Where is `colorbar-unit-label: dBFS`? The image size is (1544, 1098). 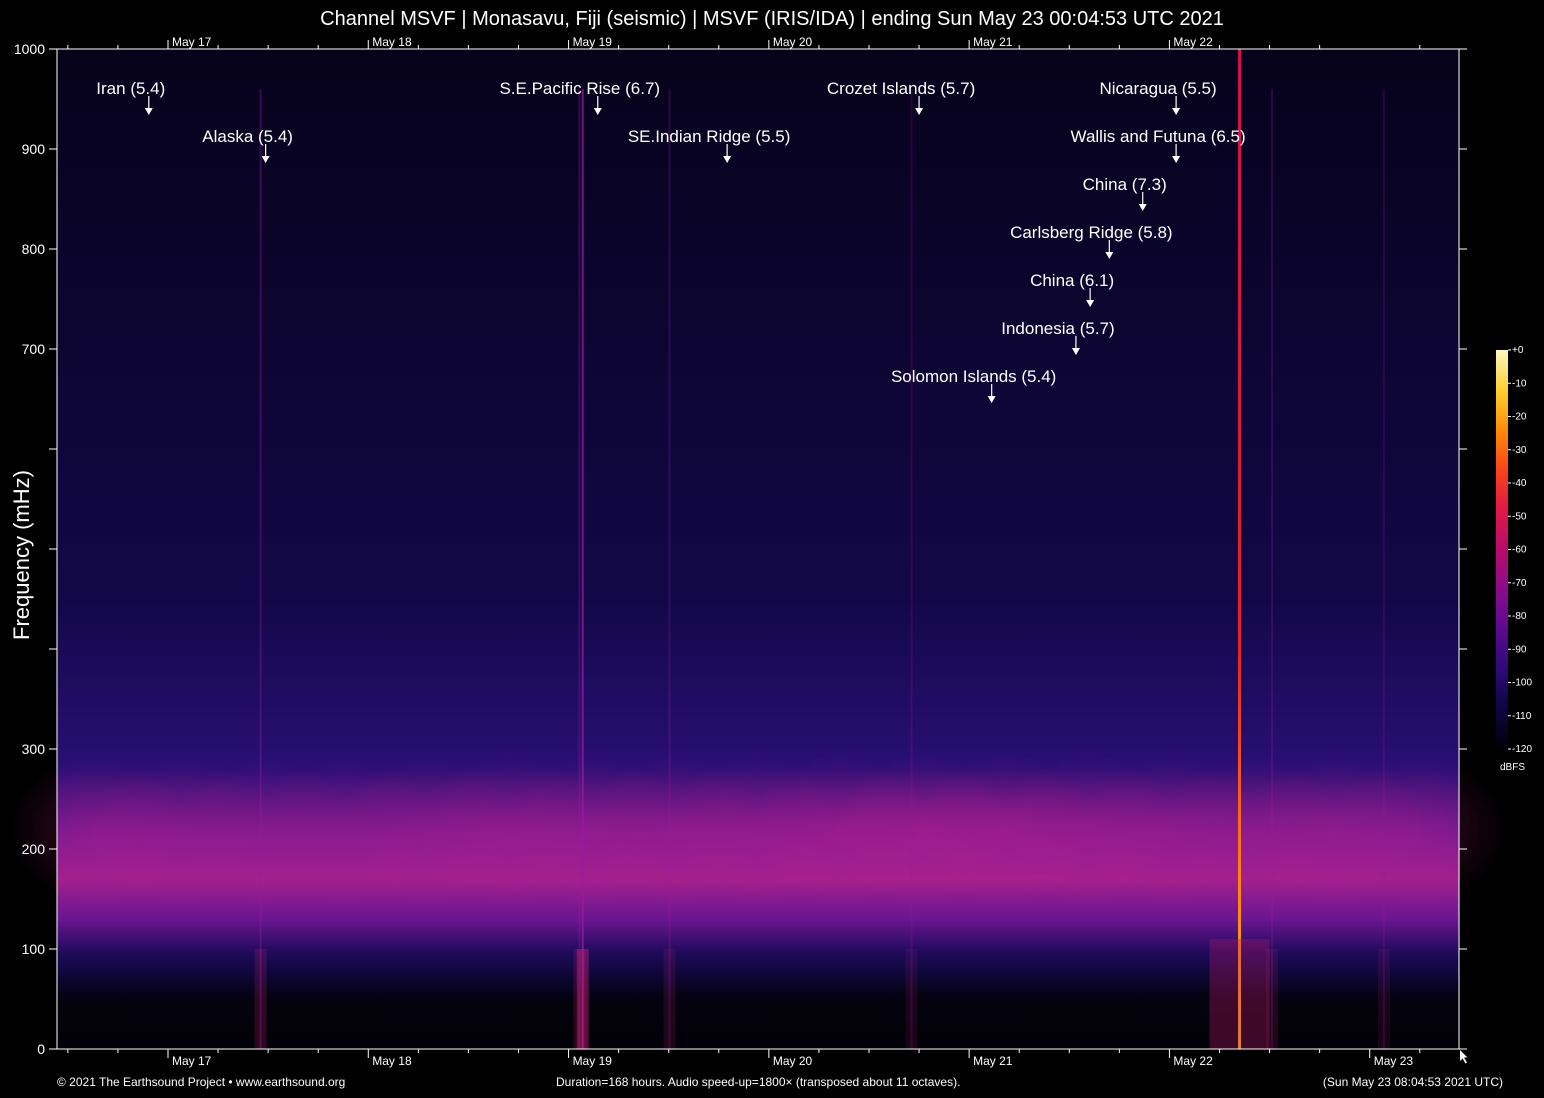 colorbar-unit-label: dBFS is located at coordinates (1513, 767).